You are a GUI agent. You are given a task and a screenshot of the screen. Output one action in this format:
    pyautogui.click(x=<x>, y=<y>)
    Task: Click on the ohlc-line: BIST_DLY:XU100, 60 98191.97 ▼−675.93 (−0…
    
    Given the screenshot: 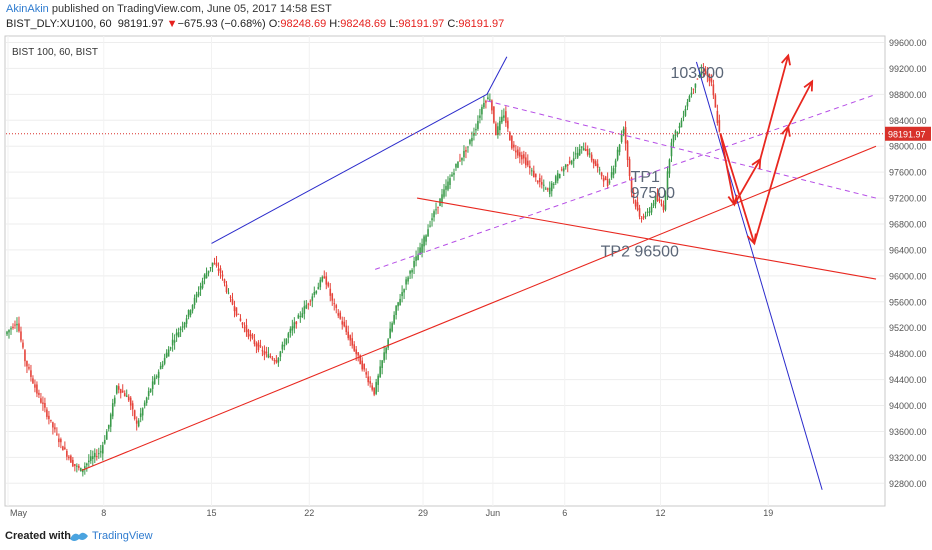 What is the action you would take?
    pyautogui.click(x=255, y=24)
    